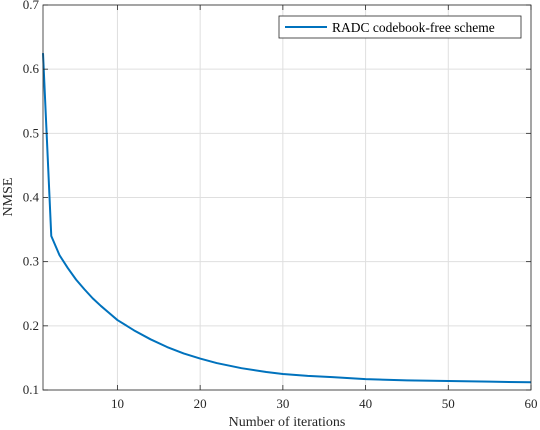  I want to click on legend: RADC codebook-free scheme, so click(400, 27).